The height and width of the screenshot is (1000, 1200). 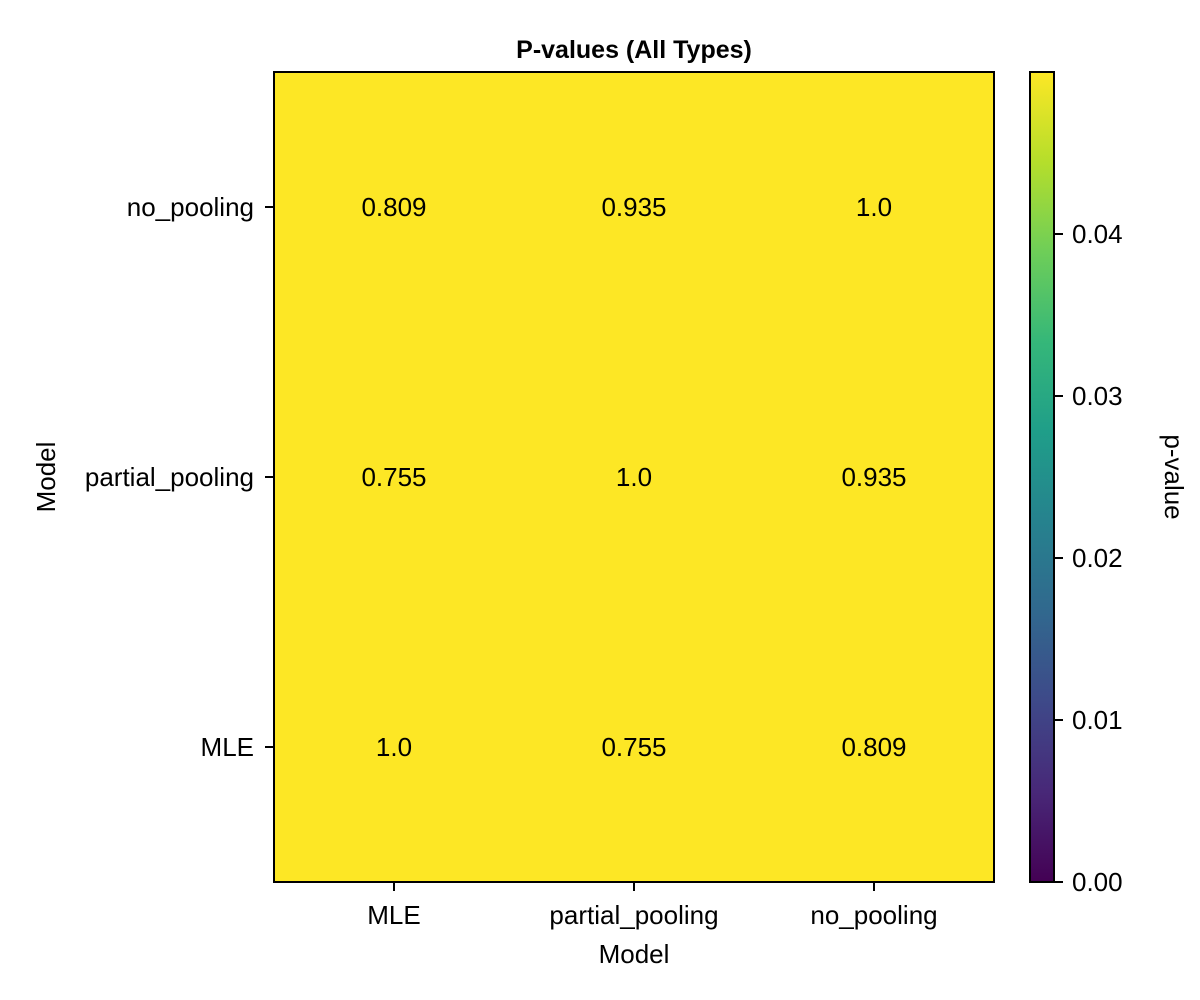 What do you see at coordinates (1097, 558) in the screenshot?
I see `colorbar-tick-label: 0.02` at bounding box center [1097, 558].